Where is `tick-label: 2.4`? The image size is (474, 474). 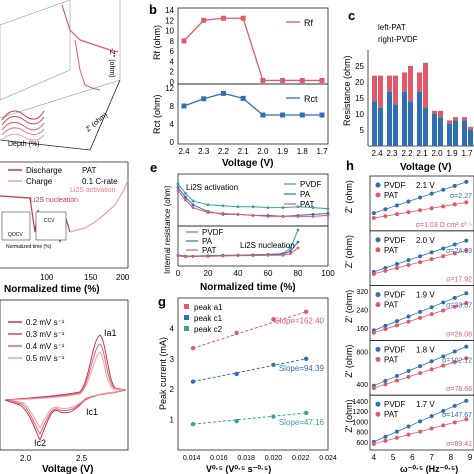 tick-label: 2.4 is located at coordinates (377, 153).